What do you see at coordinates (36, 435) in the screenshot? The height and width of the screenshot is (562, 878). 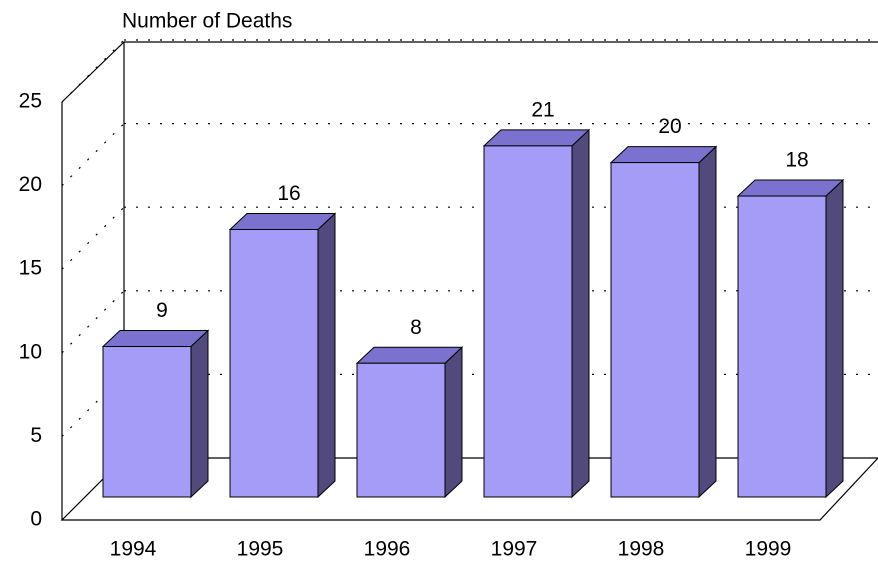 I see `y-tick-label: 5` at bounding box center [36, 435].